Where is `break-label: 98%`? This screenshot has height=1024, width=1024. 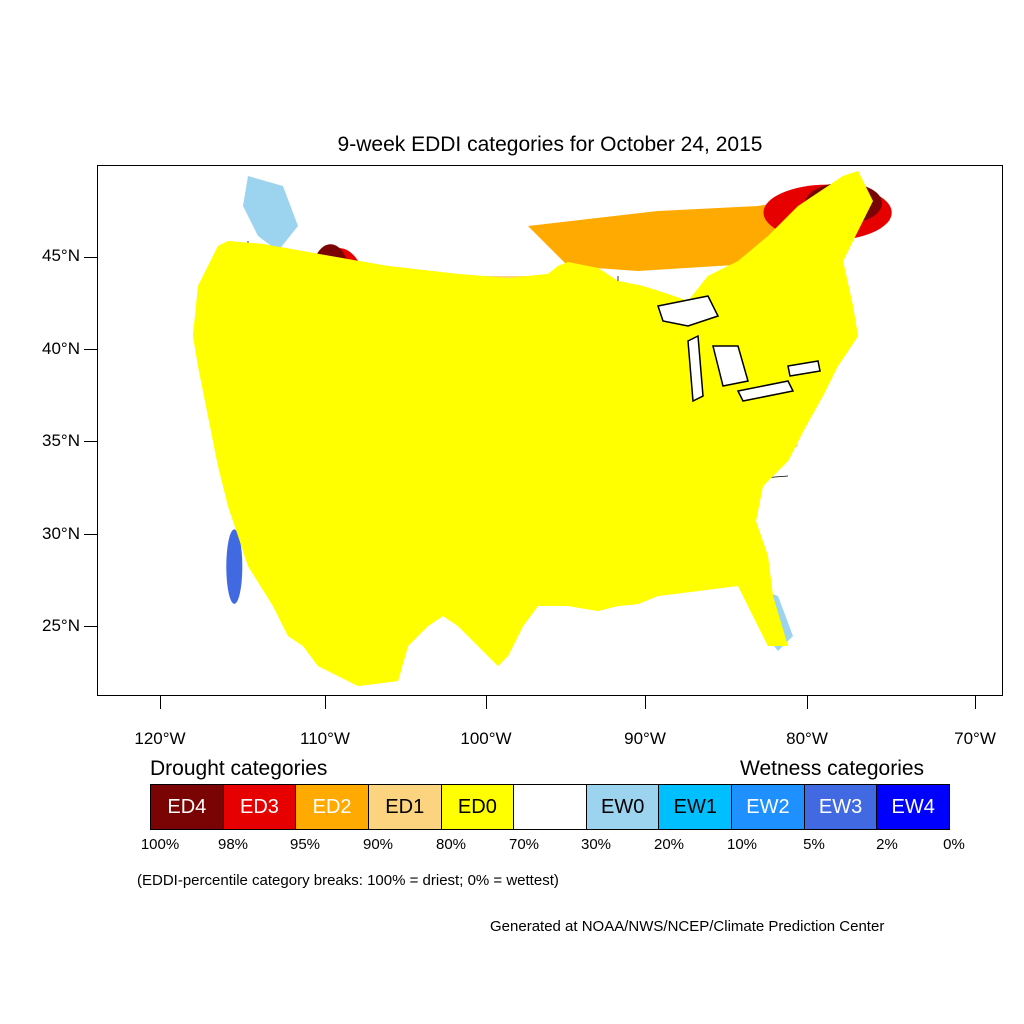
break-label: 98% is located at coordinates (233, 844).